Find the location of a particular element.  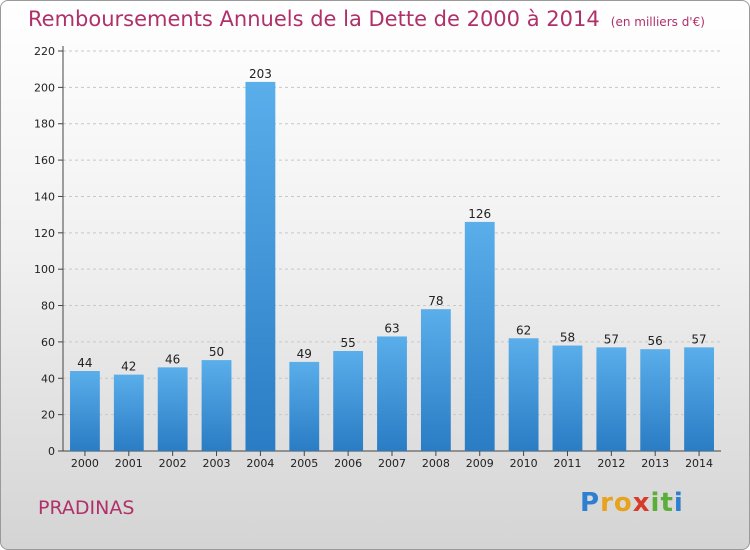

y-tick-labels: 0 20 40 60 80 100 120 140 160 180 200 220 is located at coordinates (44, 251).